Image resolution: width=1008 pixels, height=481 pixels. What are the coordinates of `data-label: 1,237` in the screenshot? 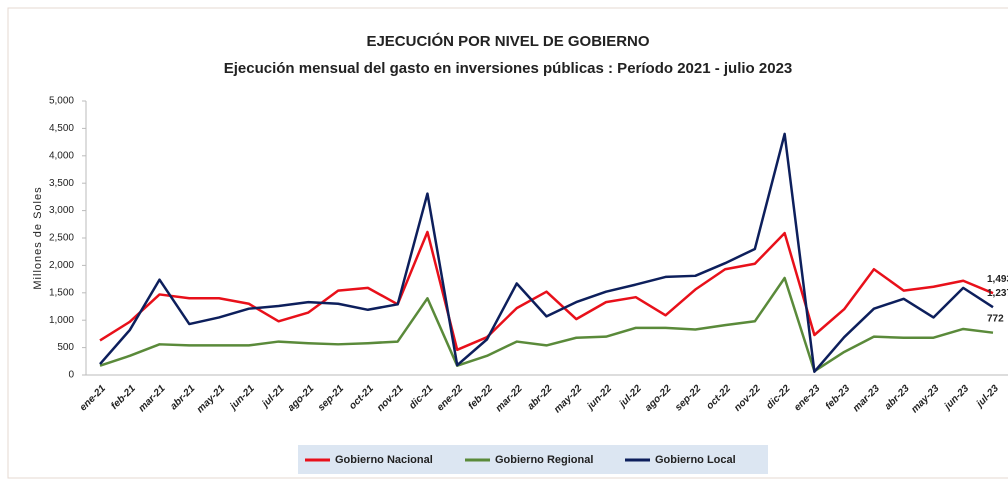 It's located at (997, 293).